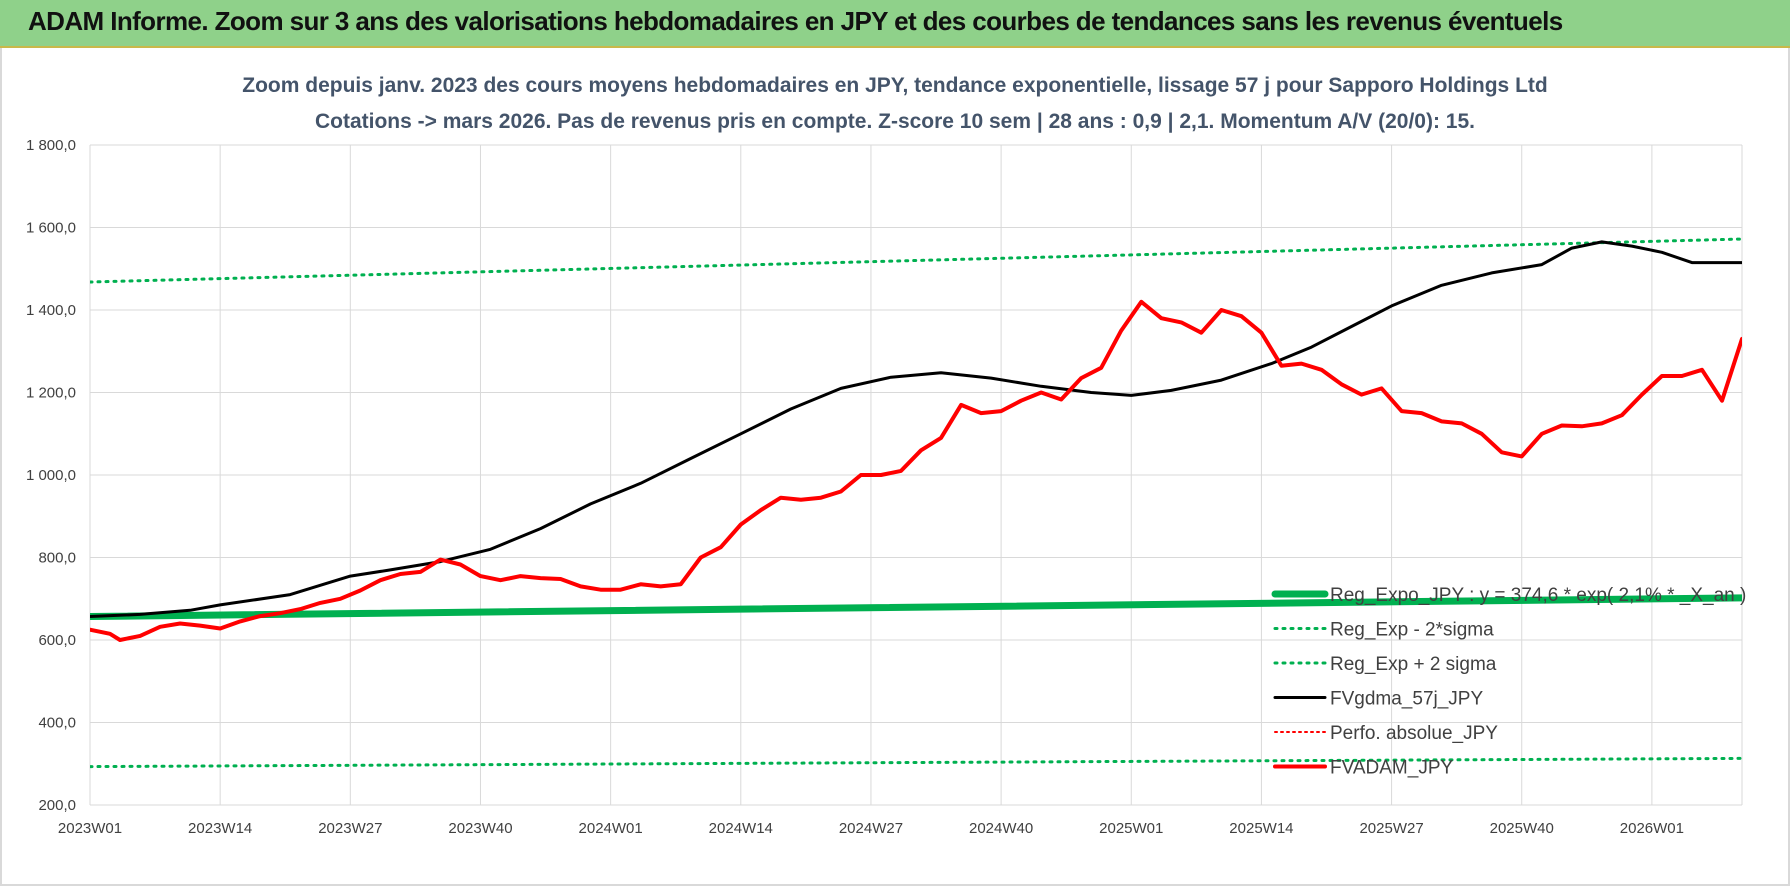 Image resolution: width=1790 pixels, height=886 pixels. What do you see at coordinates (51, 145) in the screenshot?
I see `y-tick-label: 1 800,0` at bounding box center [51, 145].